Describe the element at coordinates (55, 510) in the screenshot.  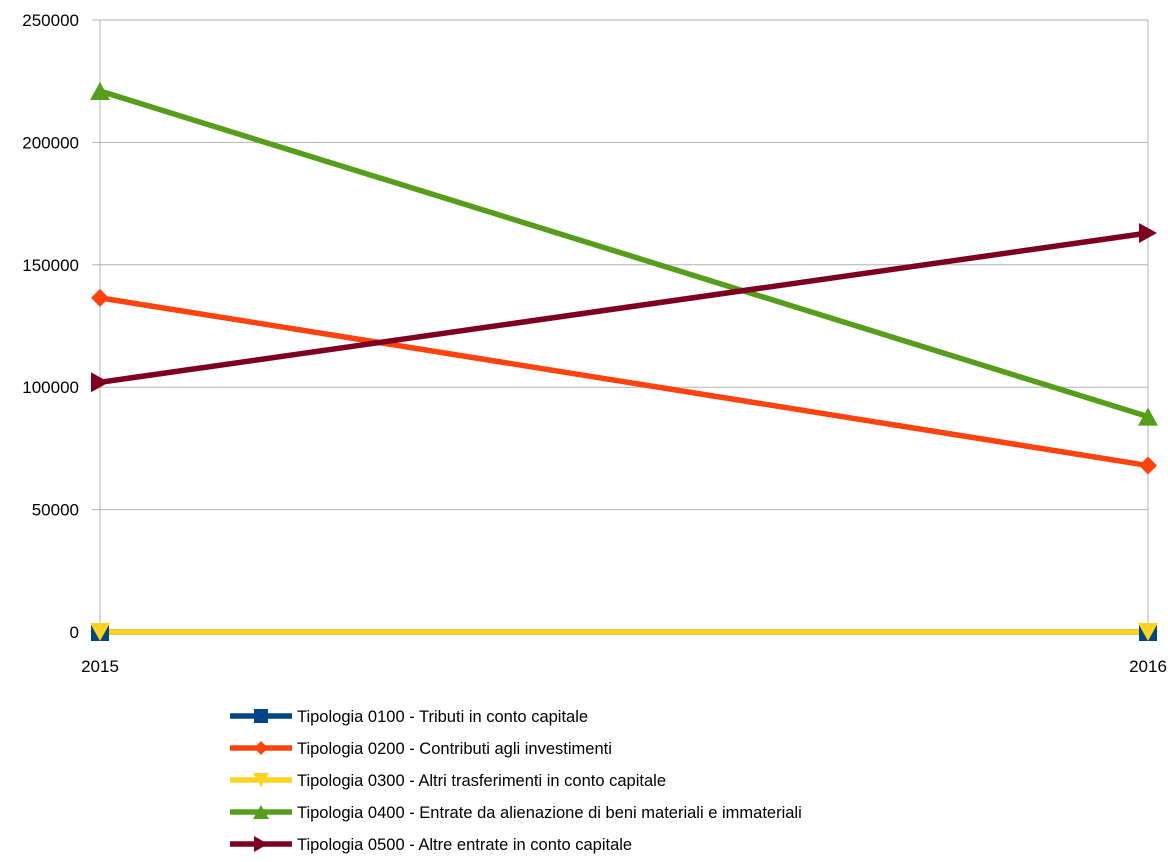
I see `y-tick-label: 50000` at that location.